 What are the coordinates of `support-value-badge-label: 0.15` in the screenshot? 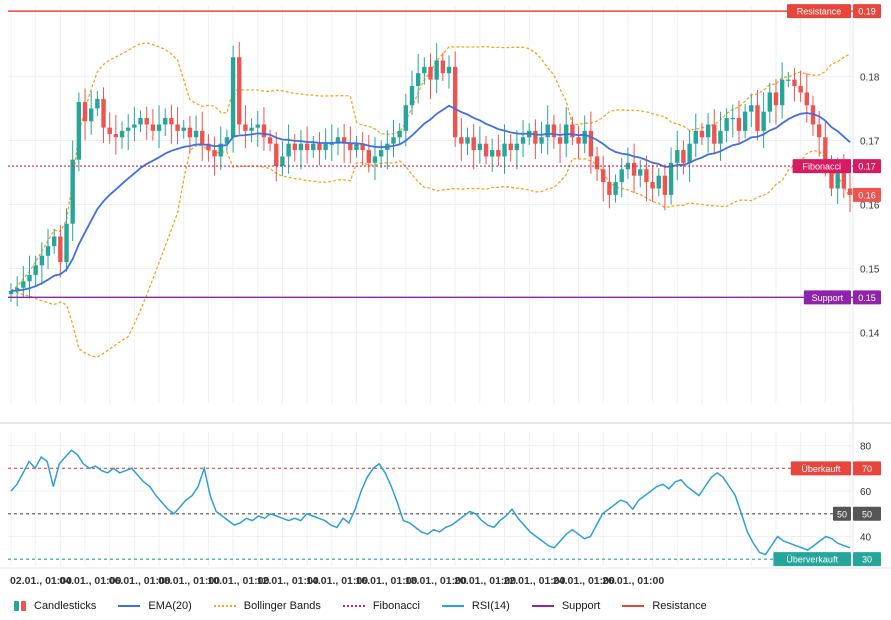 It's located at (867, 298).